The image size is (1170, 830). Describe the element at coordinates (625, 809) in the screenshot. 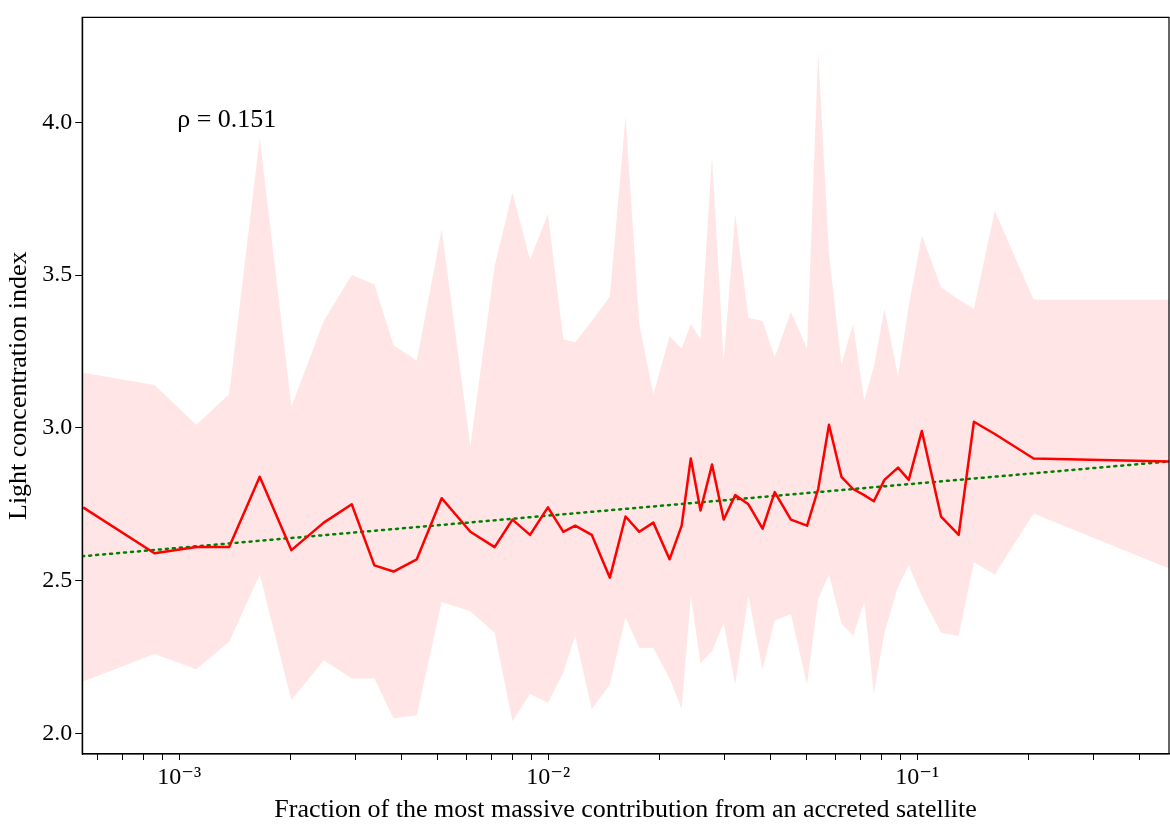

I see `x-axis-title: Fraction of the most massive contribution from an accreted satellite` at that location.